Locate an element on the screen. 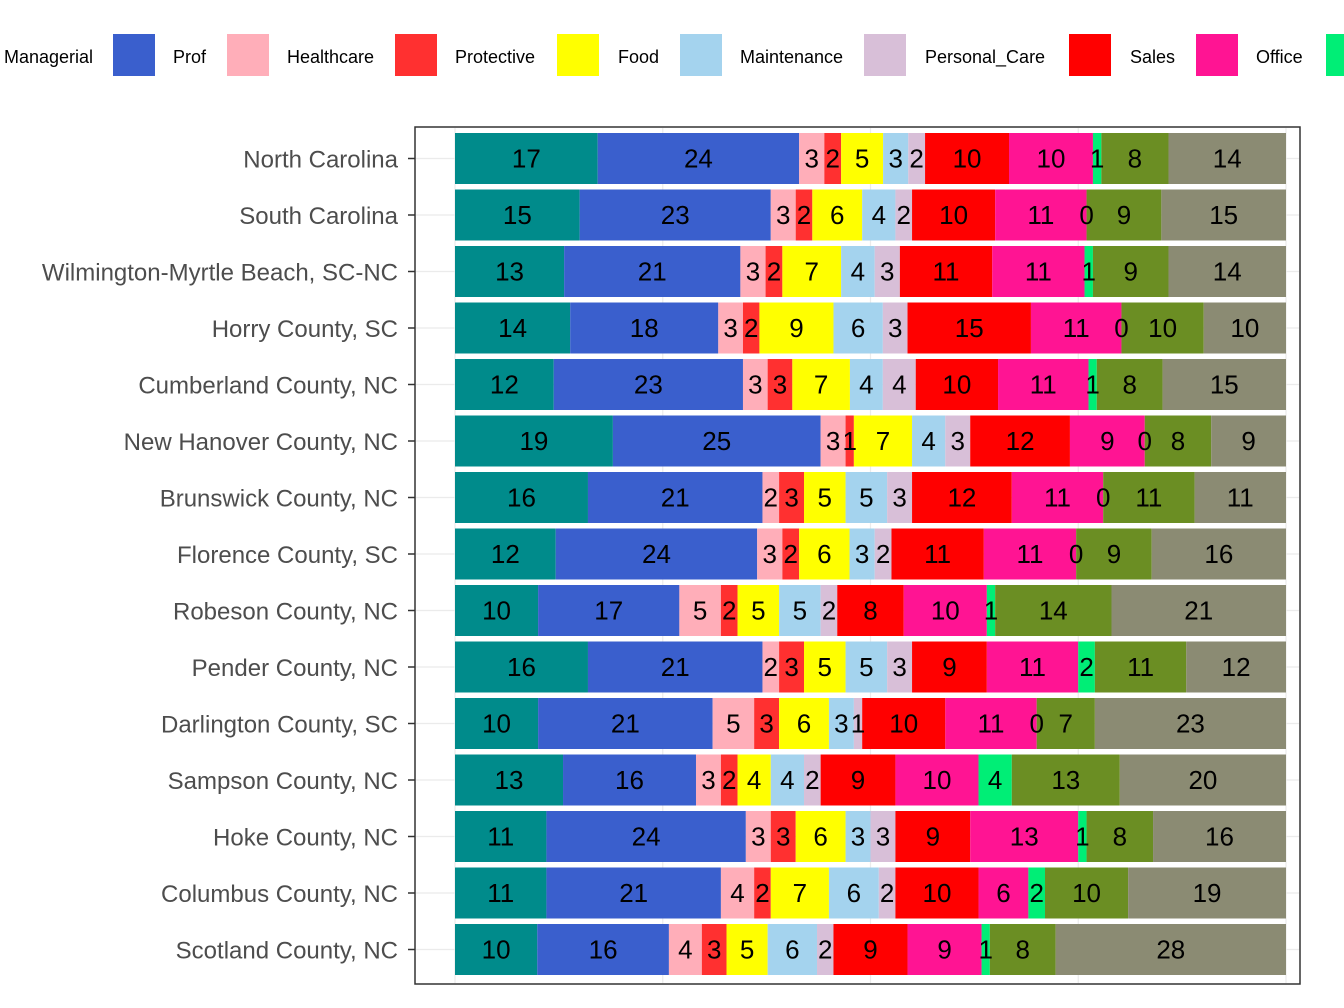  data-label-north-carolina-6: 3 is located at coordinates (895, 159).